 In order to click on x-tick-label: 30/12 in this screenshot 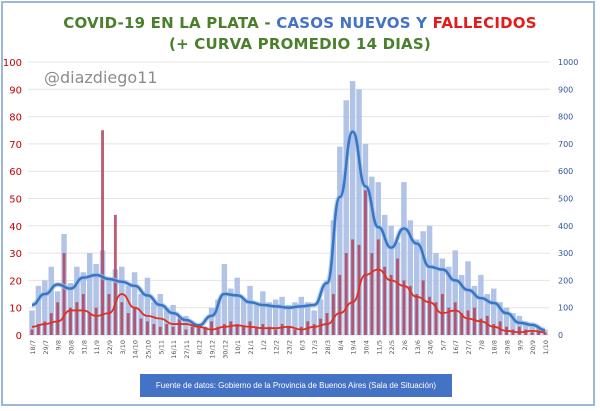, I will do `click(225, 349)`.